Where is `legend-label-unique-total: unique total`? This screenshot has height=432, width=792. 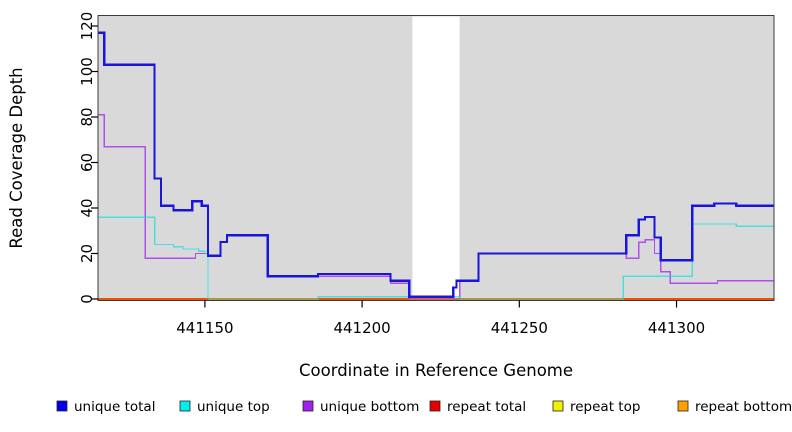 legend-label-unique-total: unique total is located at coordinates (114, 407).